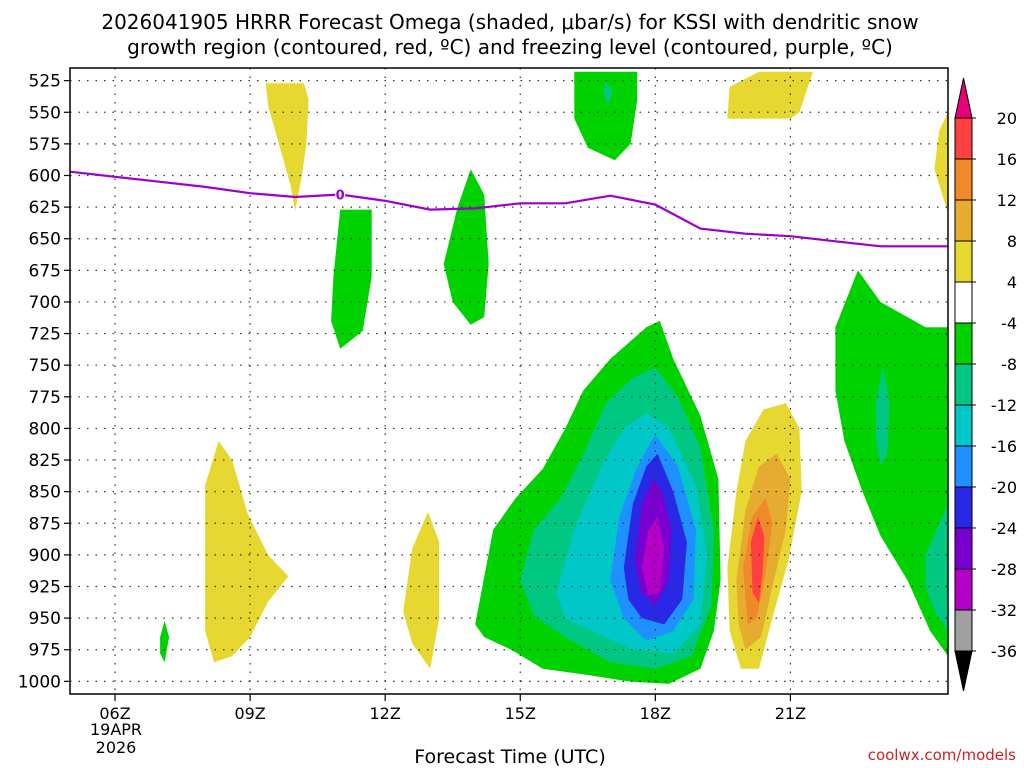  I want to click on colorbar-label-12: -32, so click(1004, 610).